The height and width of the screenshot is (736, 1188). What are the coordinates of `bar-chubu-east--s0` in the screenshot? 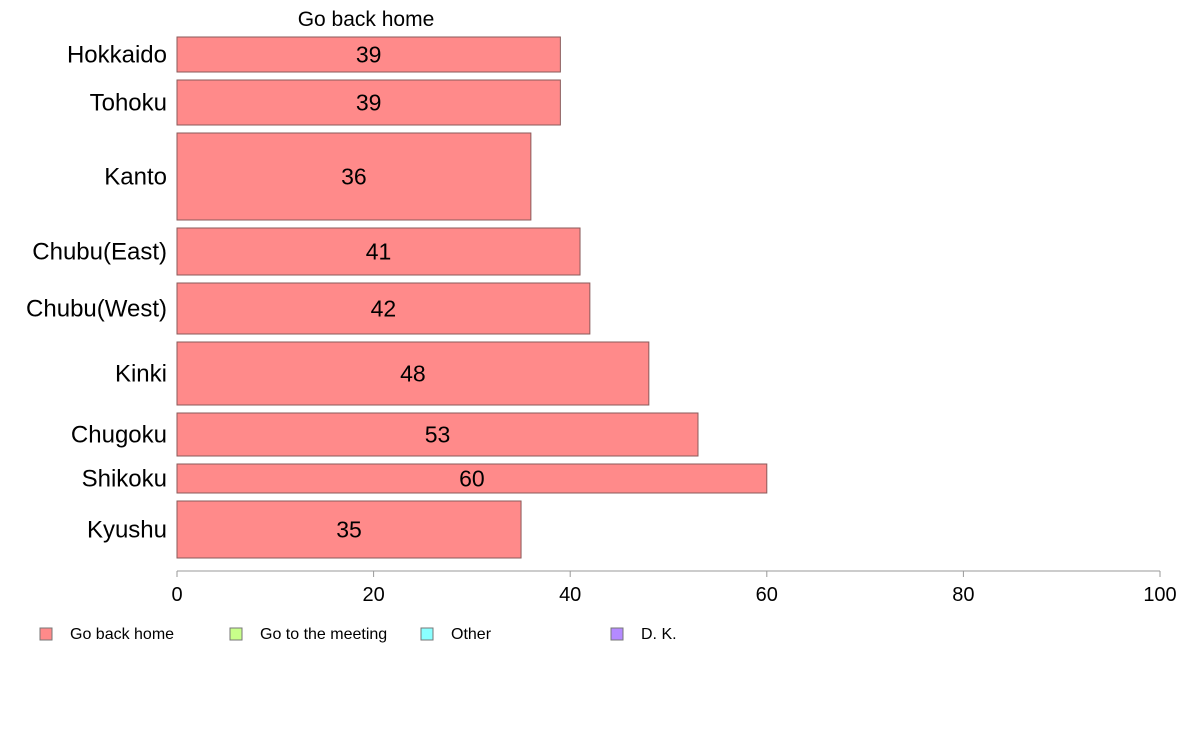 It's located at (378, 251).